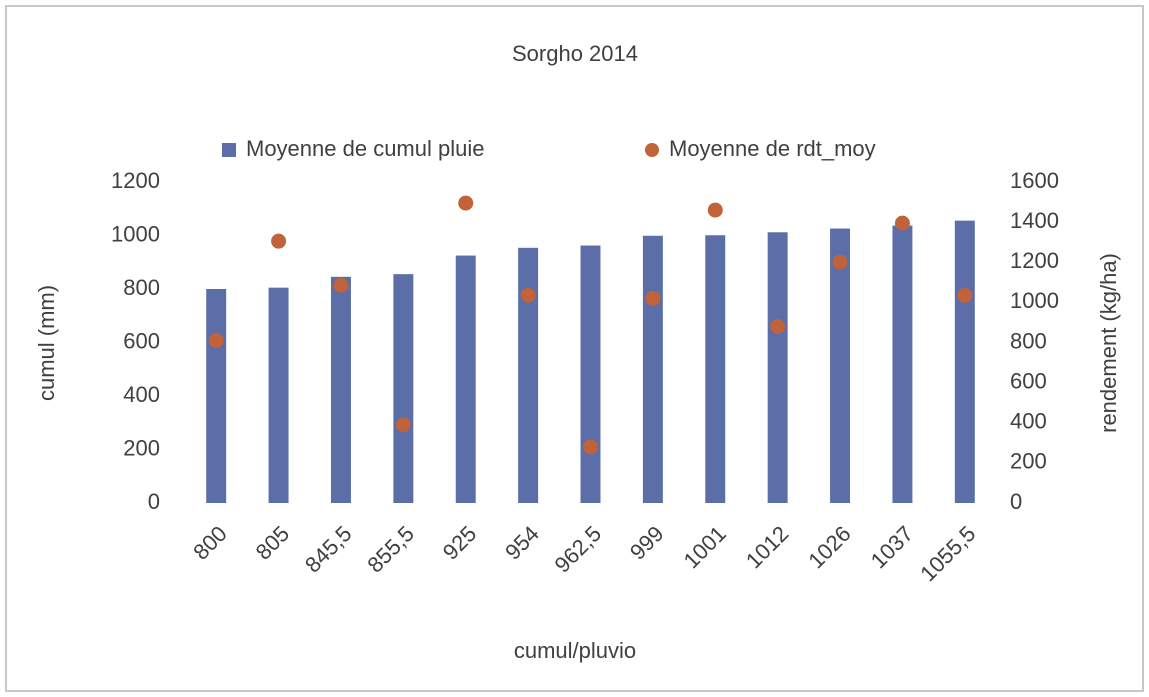 This screenshot has height=697, width=1149. What do you see at coordinates (772, 148) in the screenshot?
I see `legend-label: Moyenne de rdt_moy` at bounding box center [772, 148].